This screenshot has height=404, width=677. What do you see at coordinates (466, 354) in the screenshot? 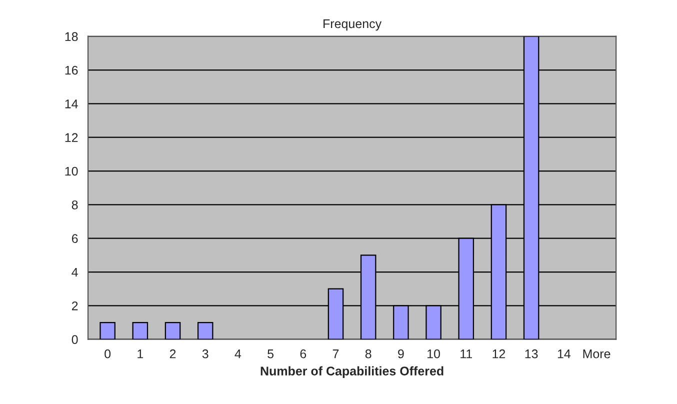
I see `x-tick-label: 11` at bounding box center [466, 354].